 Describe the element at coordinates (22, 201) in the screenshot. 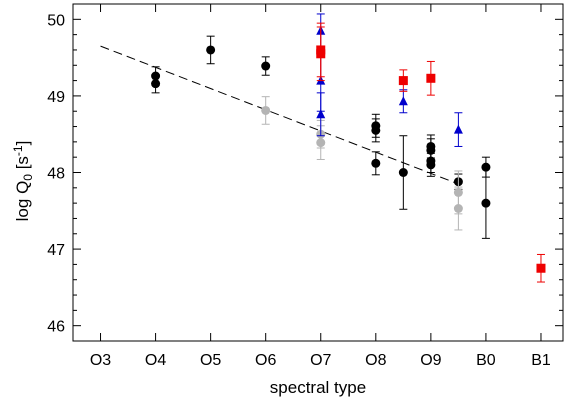

I see `y-axis-title-base: log Q` at that location.